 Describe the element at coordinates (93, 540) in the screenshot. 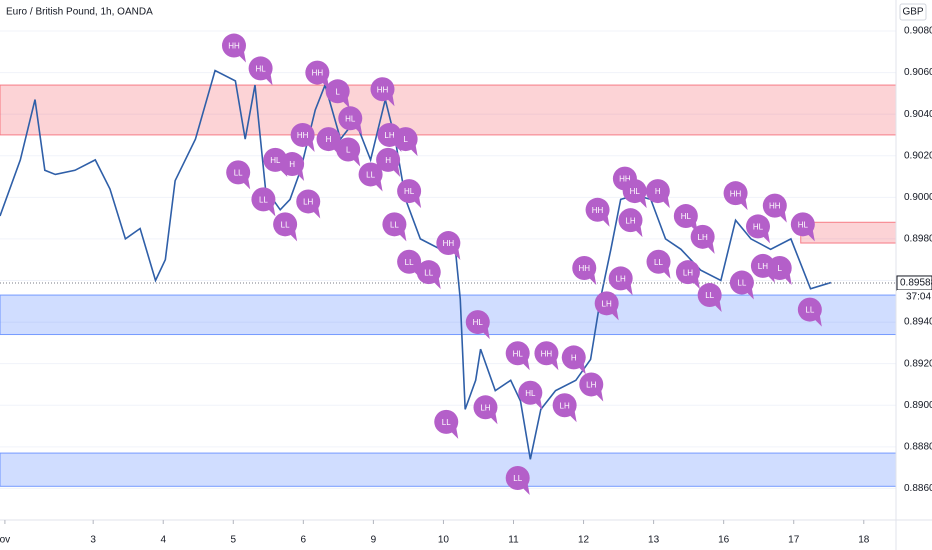

I see `x-tick-label: 3` at that location.